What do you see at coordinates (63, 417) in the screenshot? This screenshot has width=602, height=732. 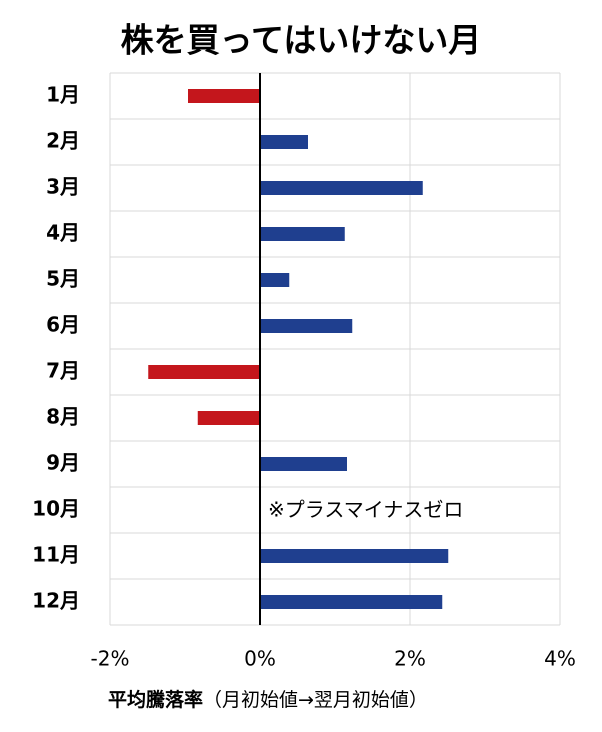 I see `y-tick-label: 8月` at bounding box center [63, 417].